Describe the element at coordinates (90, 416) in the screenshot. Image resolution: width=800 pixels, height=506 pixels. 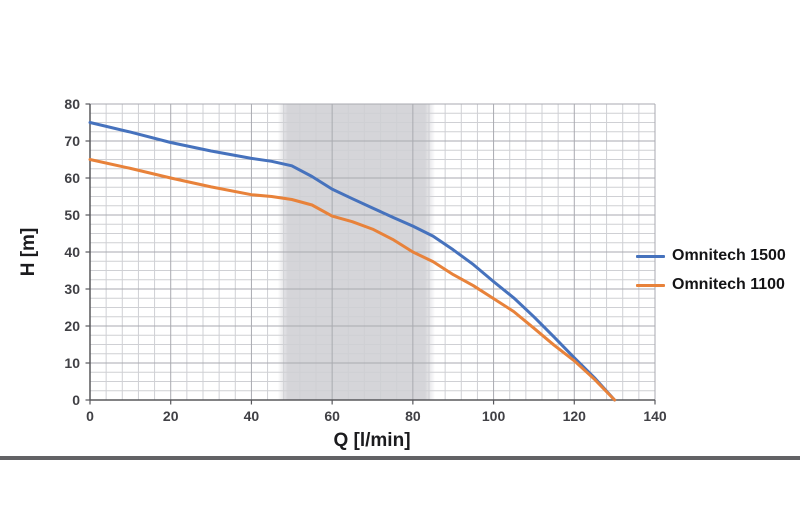
I see `x-tick-label: 0` at that location.